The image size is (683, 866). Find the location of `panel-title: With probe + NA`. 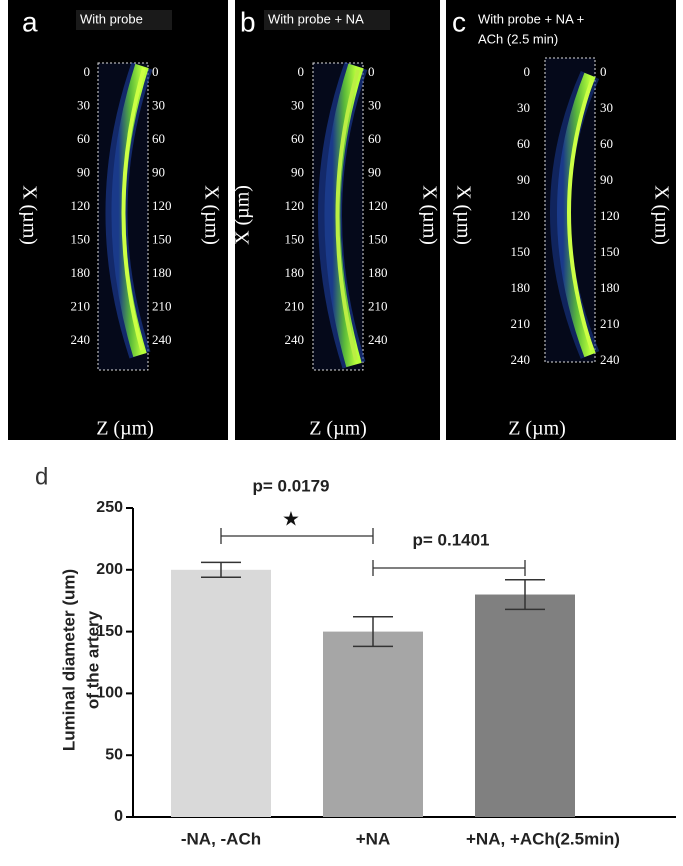

panel-title: With probe + NA is located at coordinates (316, 18).